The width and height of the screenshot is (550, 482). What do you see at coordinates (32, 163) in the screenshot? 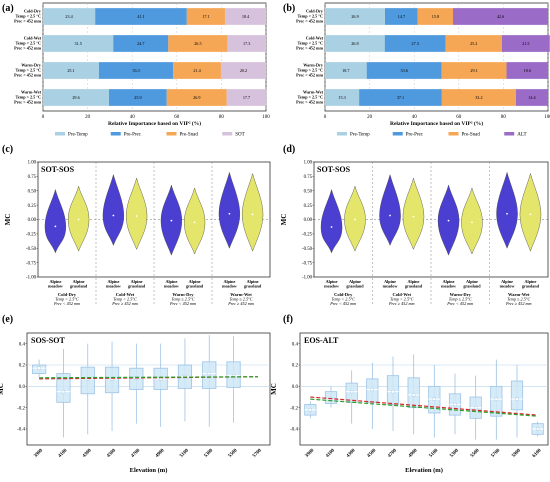
I see `y-tick-label: 1.00` at bounding box center [32, 163].